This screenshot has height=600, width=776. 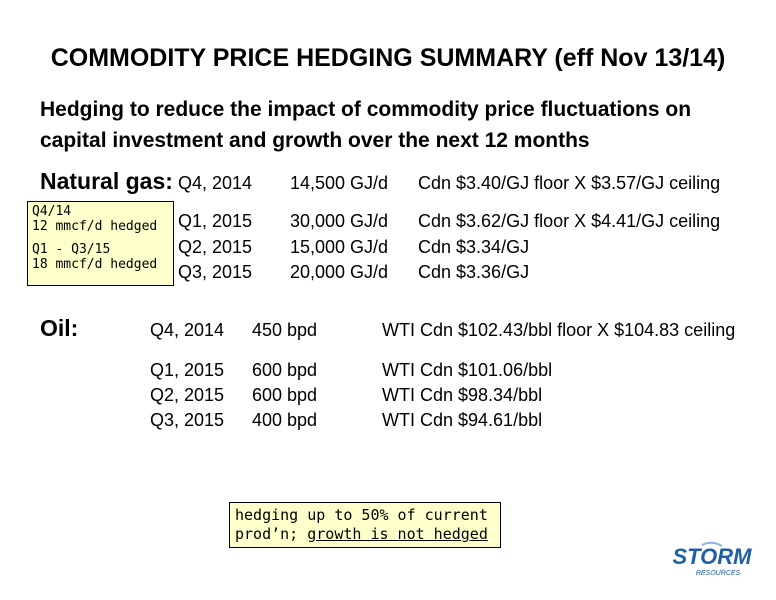 What do you see at coordinates (95, 226) in the screenshot?
I see `gas-note-line: 12 mmcf/d hedged` at bounding box center [95, 226].